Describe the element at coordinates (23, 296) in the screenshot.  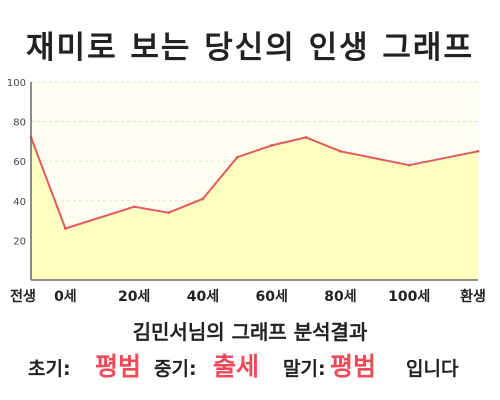
I see `x-tick-label: 전생` at that location.